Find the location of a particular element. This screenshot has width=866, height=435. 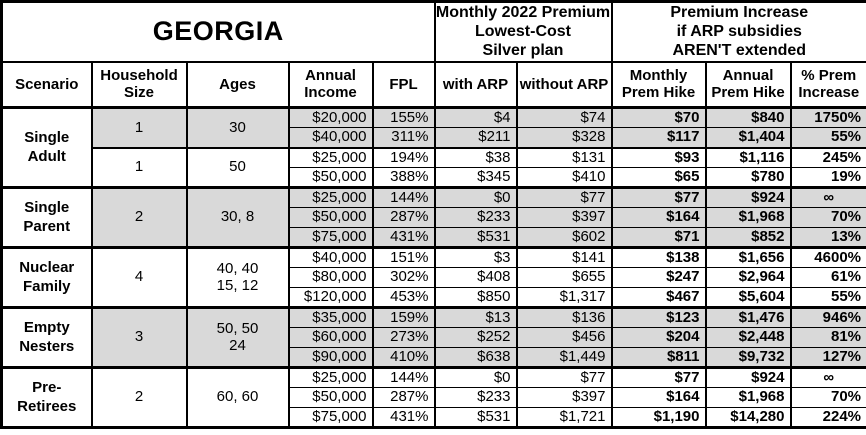

without-arp-cell: $655 is located at coordinates (564, 278).